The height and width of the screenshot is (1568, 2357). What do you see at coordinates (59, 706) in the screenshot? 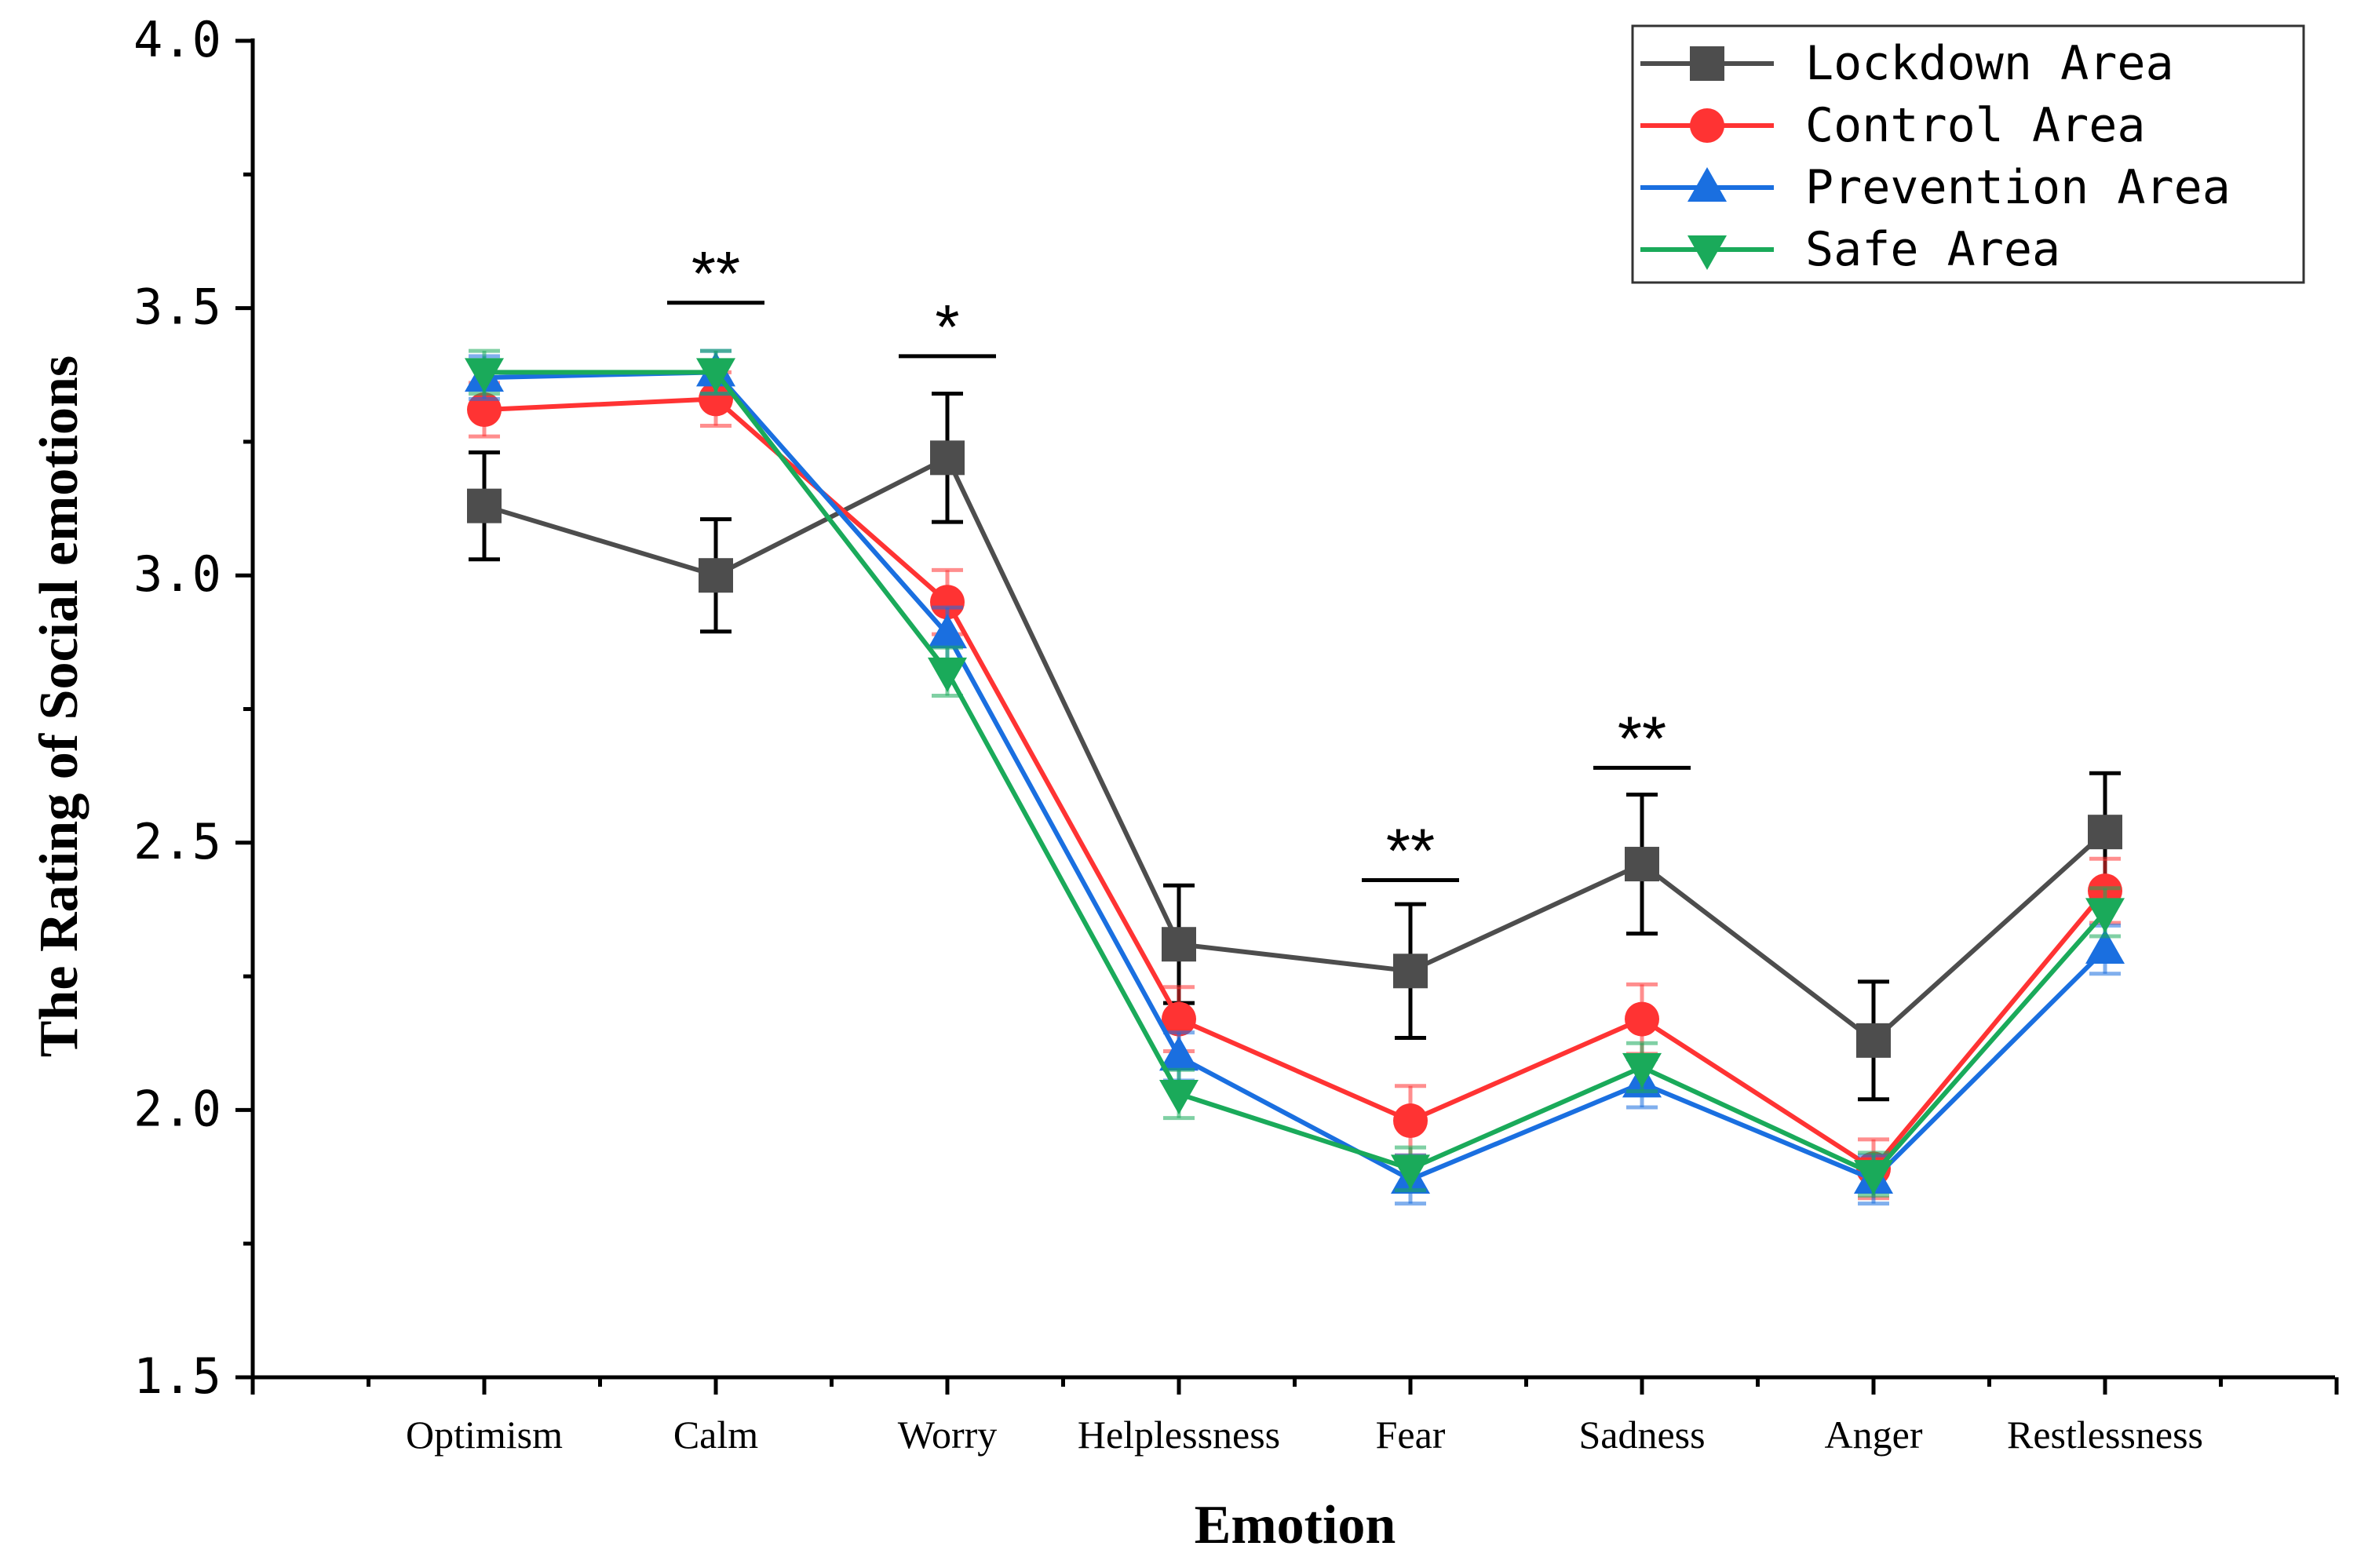
I see `y-axis-title: The Rating of Social emotions` at bounding box center [59, 706].